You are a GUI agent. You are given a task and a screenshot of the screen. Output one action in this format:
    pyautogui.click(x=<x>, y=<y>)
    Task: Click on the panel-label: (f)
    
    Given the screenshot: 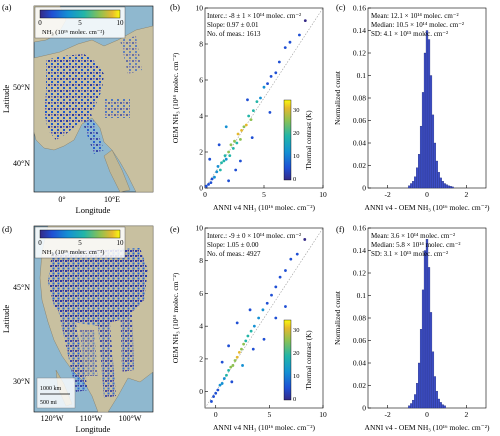 What is the action you would take?
    pyautogui.click(x=340, y=229)
    